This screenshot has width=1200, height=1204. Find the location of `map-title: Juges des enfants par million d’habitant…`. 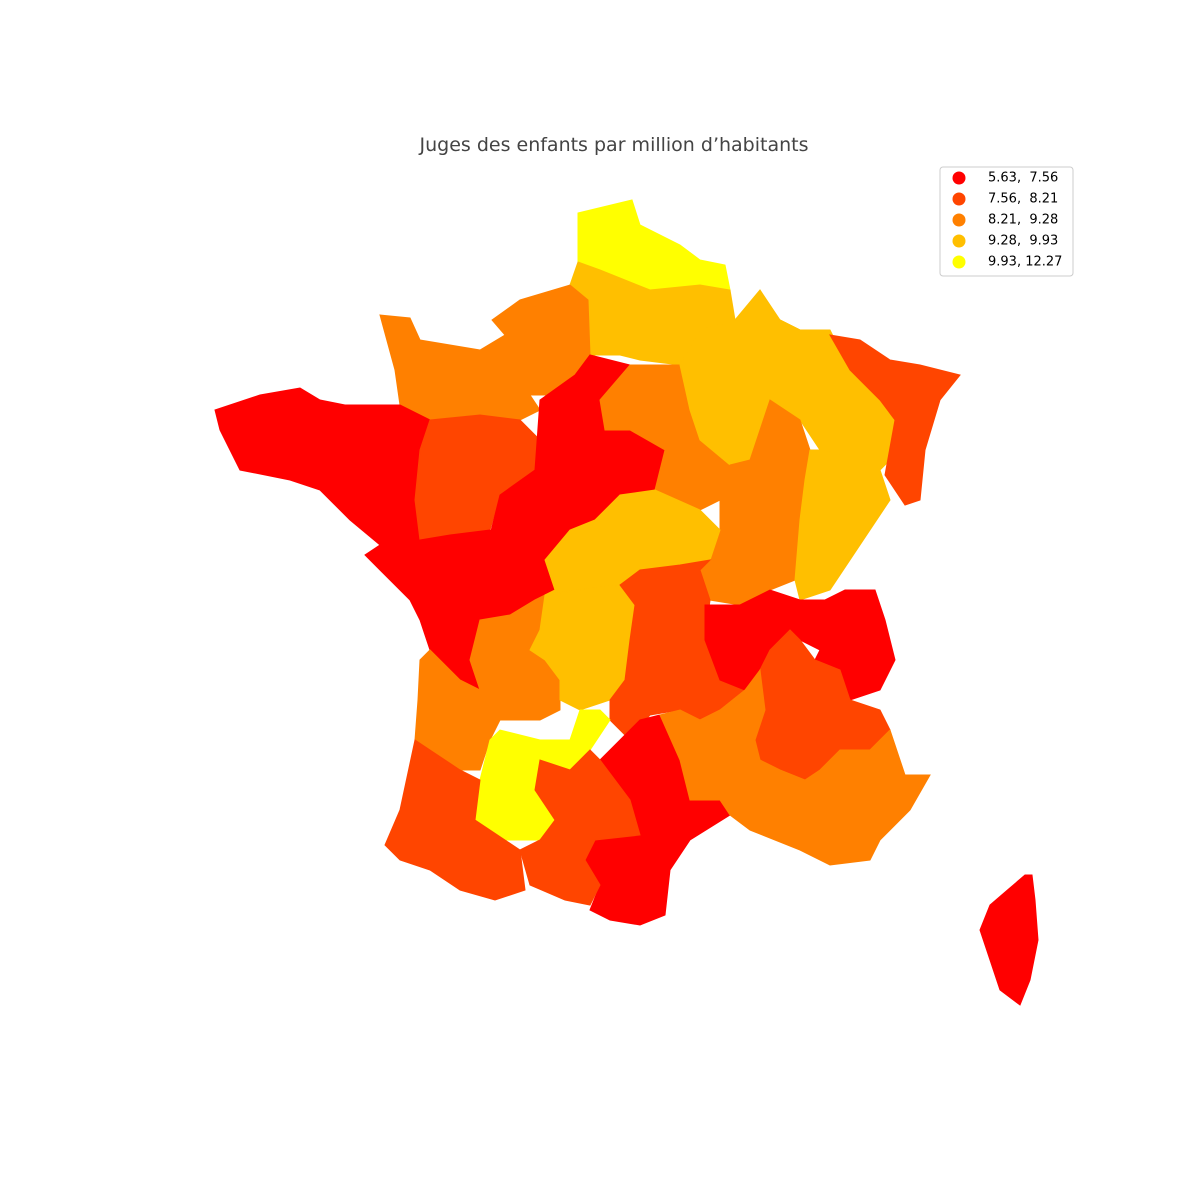

map-title: Juges des enfants par million d’habitant… is located at coordinates (613, 145).